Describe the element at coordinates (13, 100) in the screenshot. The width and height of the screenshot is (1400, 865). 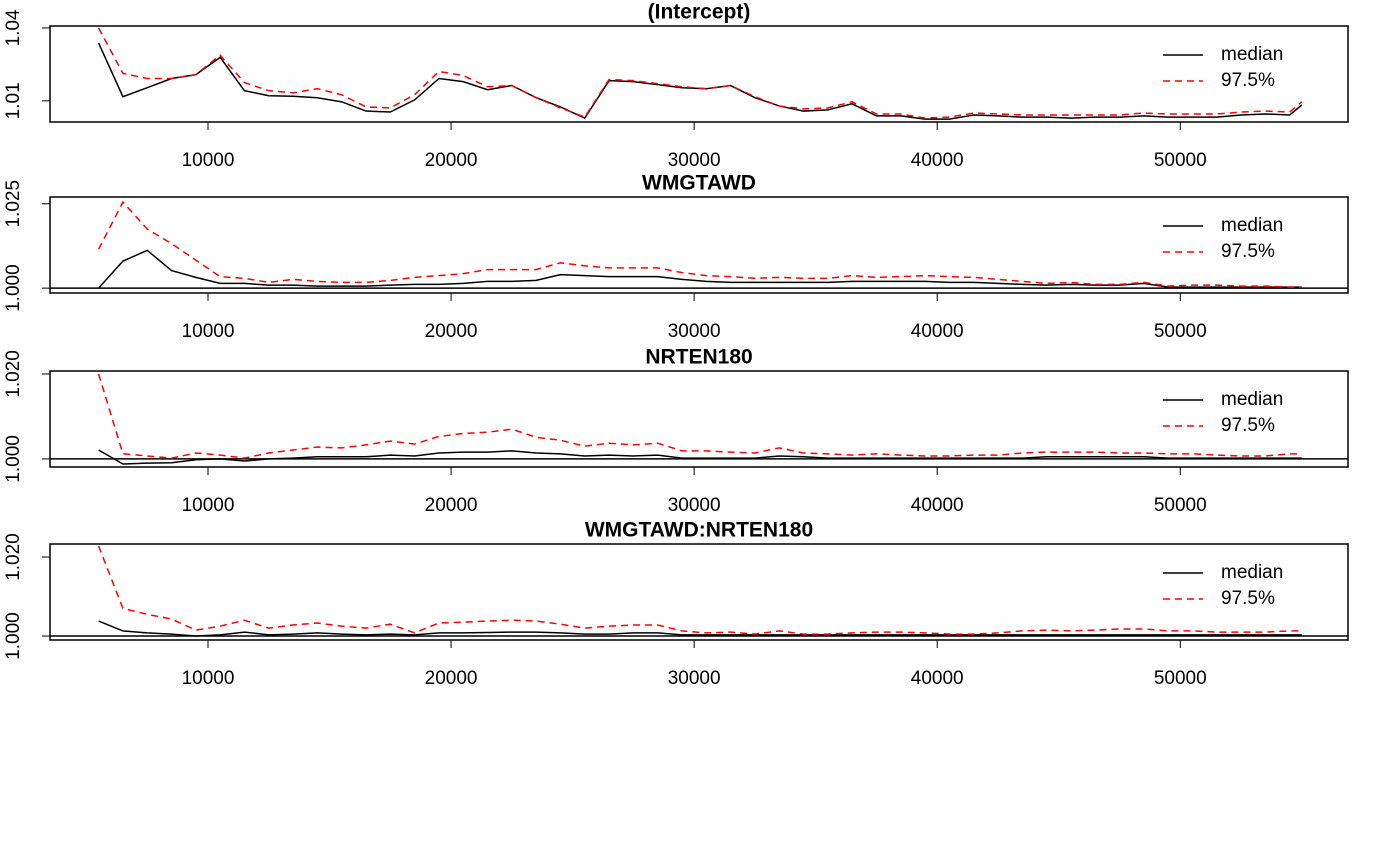
I see `y-tick-label: 1.01` at that location.